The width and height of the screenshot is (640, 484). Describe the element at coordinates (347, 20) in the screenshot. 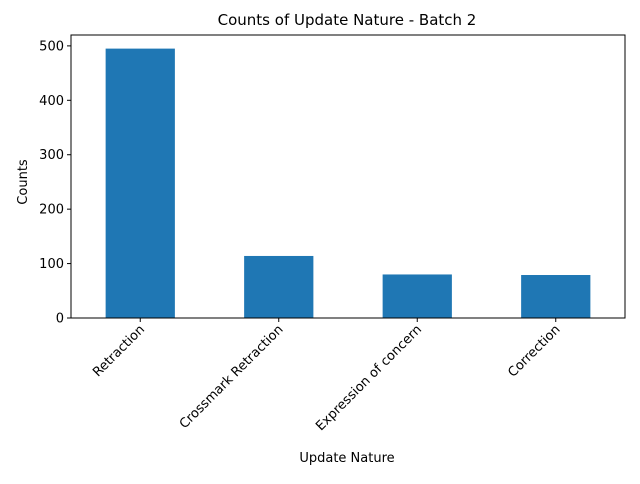

I see `chart-title: Counts of Update Nature - Batch 2` at that location.